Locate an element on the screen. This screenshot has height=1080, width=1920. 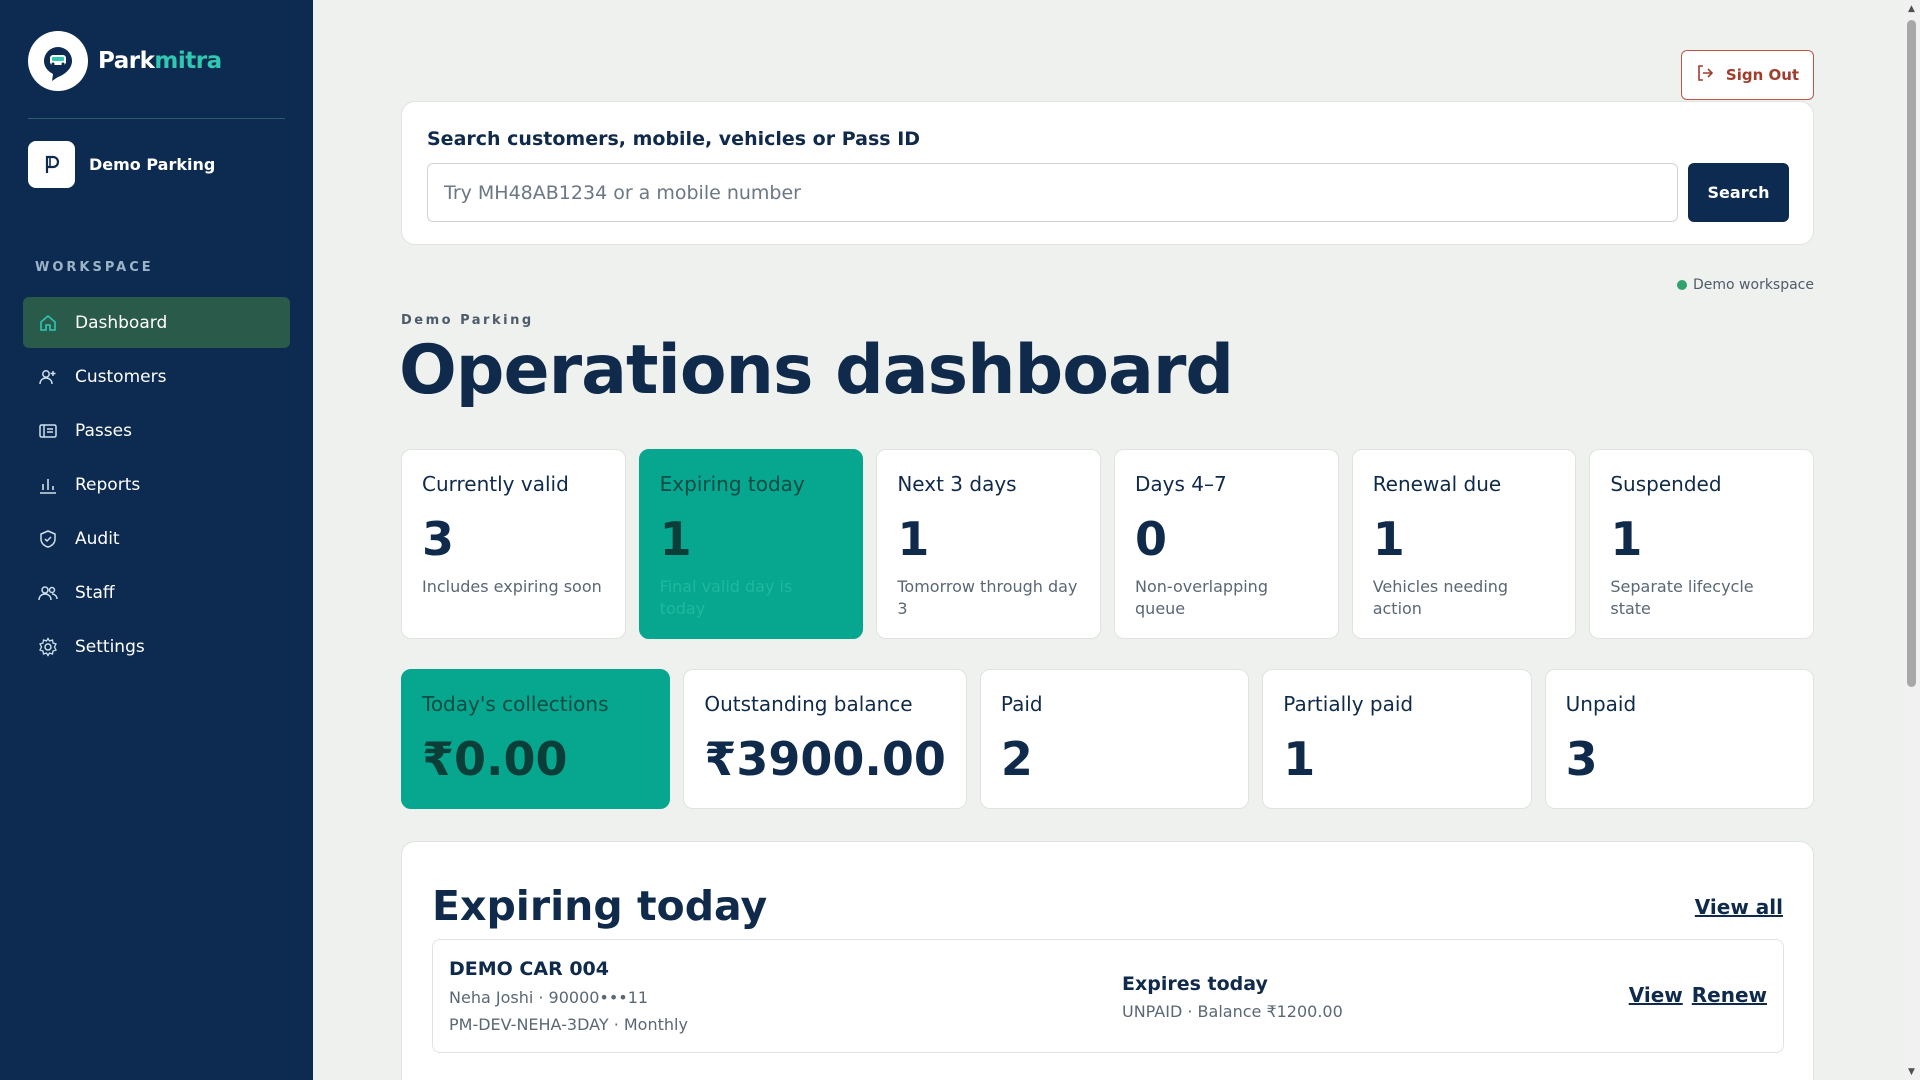
gear-icon is located at coordinates (48, 647).